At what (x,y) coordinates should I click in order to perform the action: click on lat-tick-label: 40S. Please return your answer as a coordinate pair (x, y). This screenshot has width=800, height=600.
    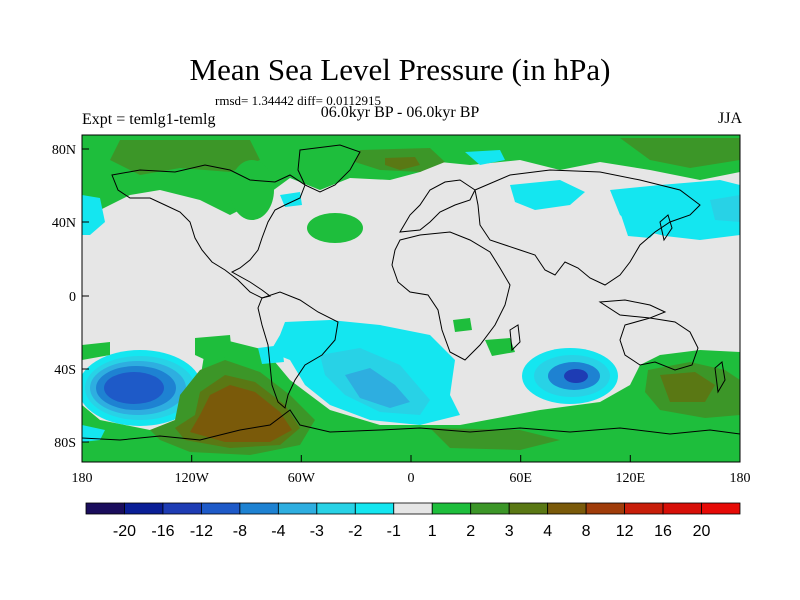
    Looking at the image, I should click on (65, 370).